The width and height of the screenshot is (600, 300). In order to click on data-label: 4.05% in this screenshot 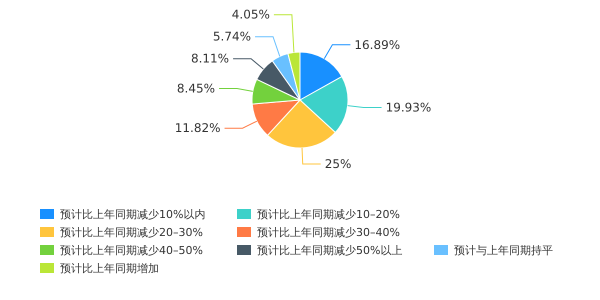, I will do `click(251, 15)`.